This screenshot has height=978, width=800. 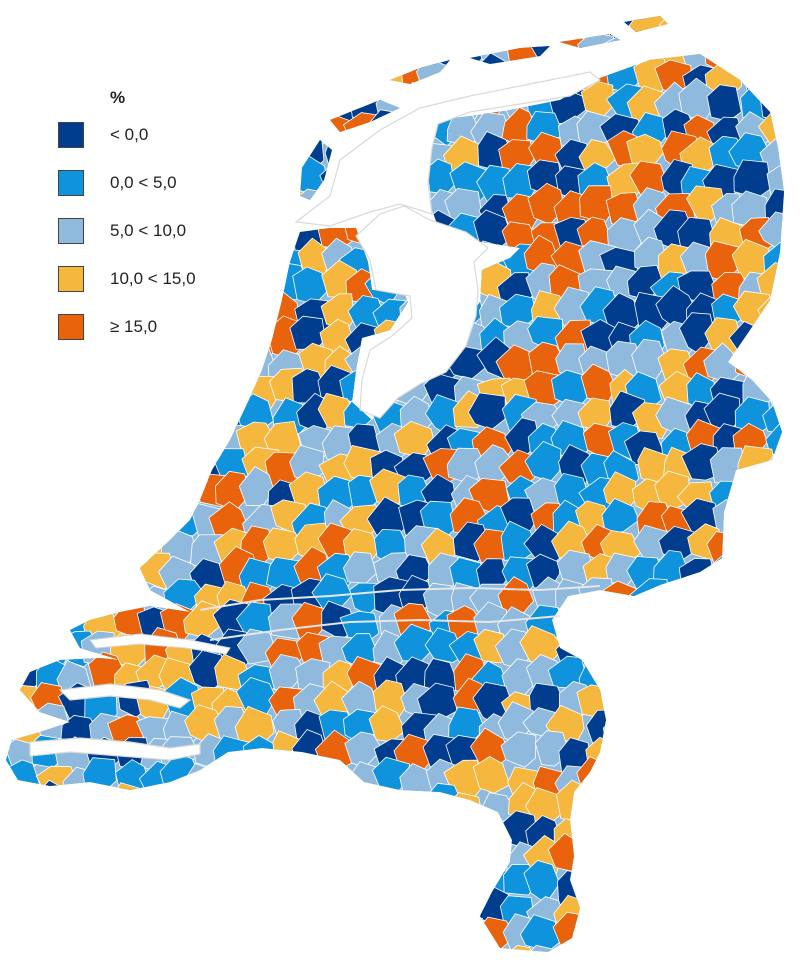 I want to click on legend-swatch, so click(x=71, y=231).